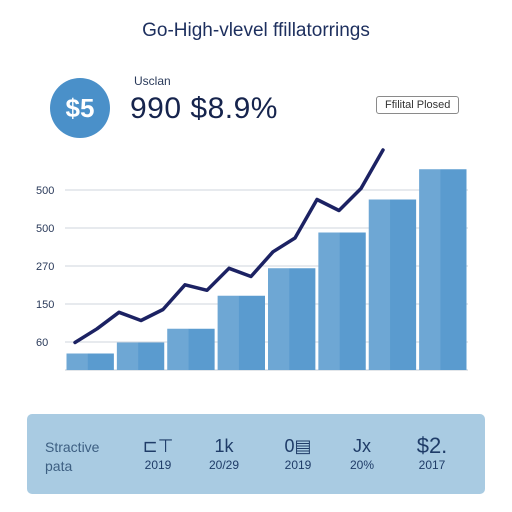  I want to click on kpi-label: Usclan, so click(152, 81).